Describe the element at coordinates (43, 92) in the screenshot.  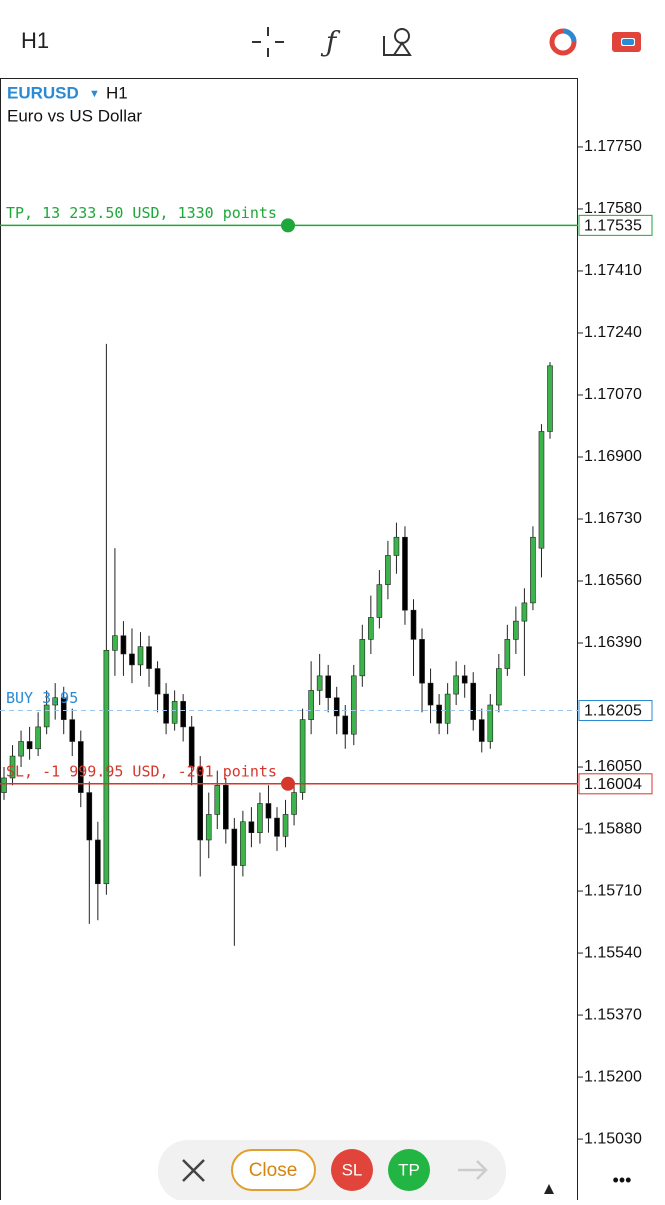
I see `symbol: EURUSD` at that location.